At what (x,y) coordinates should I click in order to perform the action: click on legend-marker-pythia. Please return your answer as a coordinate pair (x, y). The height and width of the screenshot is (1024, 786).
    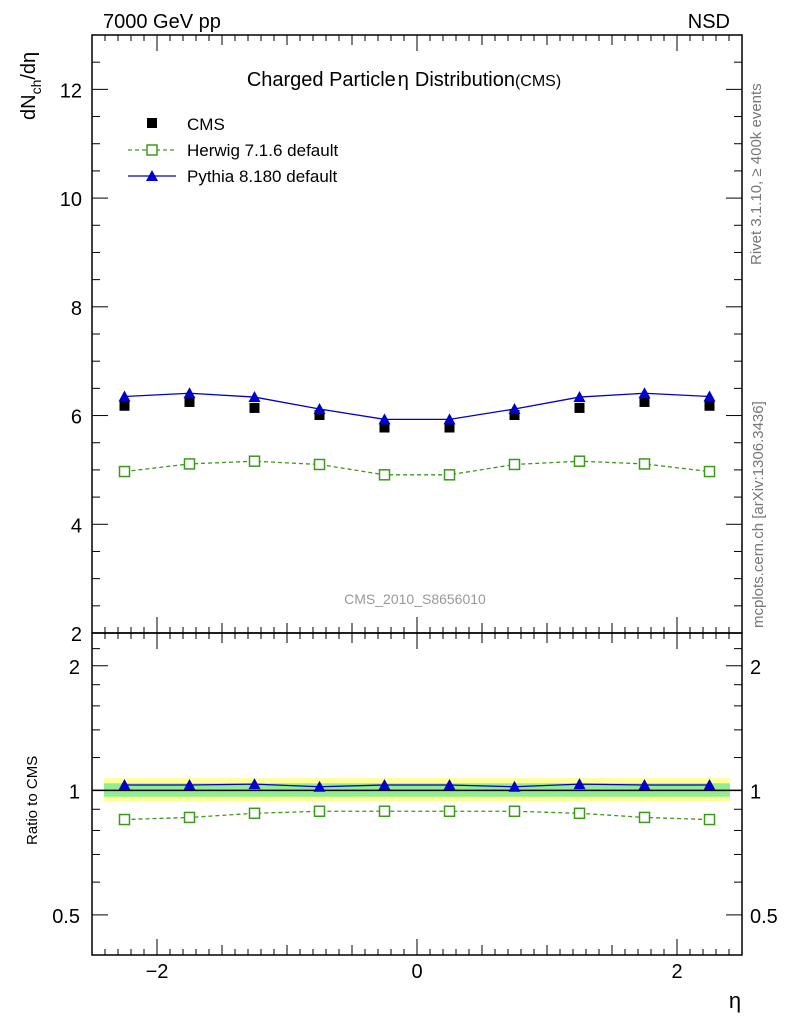
    Looking at the image, I should click on (152, 175).